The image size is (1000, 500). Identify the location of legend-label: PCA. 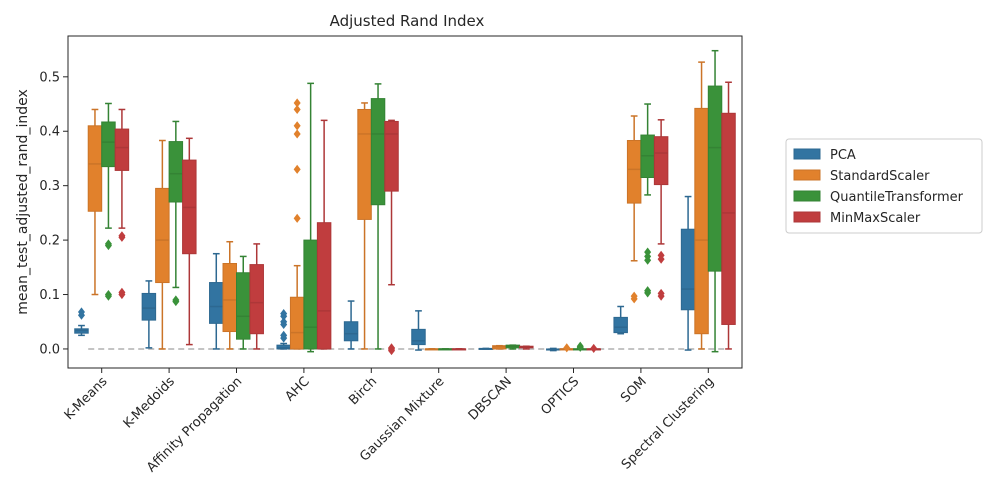
(843, 155).